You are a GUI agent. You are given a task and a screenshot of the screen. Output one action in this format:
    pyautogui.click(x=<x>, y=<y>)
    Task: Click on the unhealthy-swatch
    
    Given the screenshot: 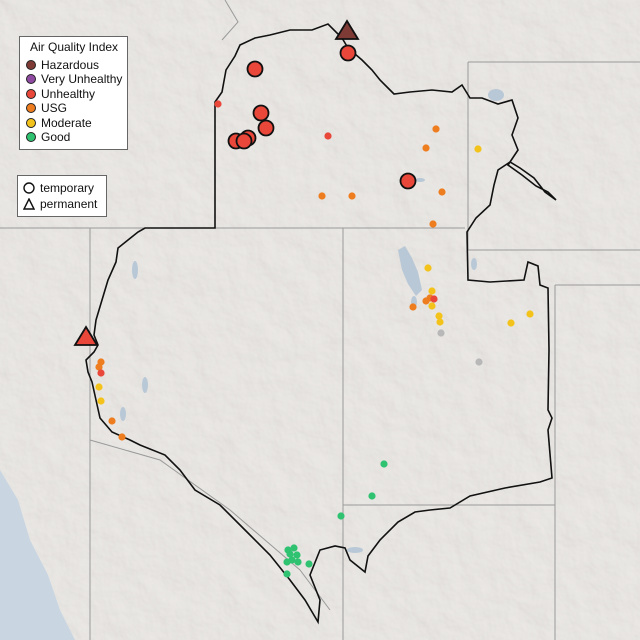 What is the action you would take?
    pyautogui.click(x=31, y=94)
    